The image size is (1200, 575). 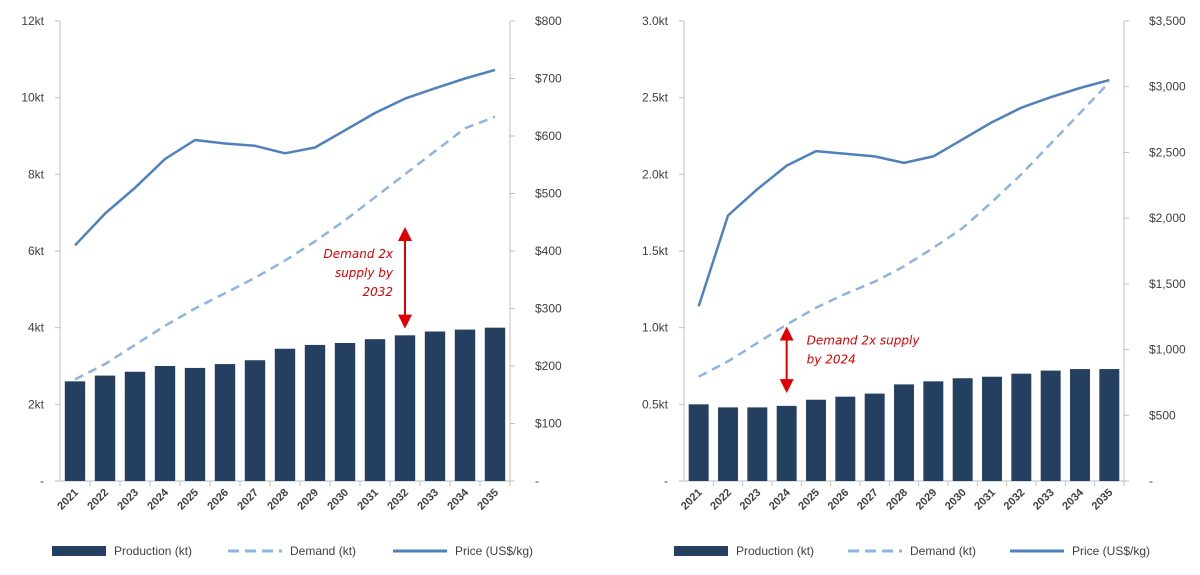 I want to click on annotation-text: Demand 2x, so click(x=359, y=254).